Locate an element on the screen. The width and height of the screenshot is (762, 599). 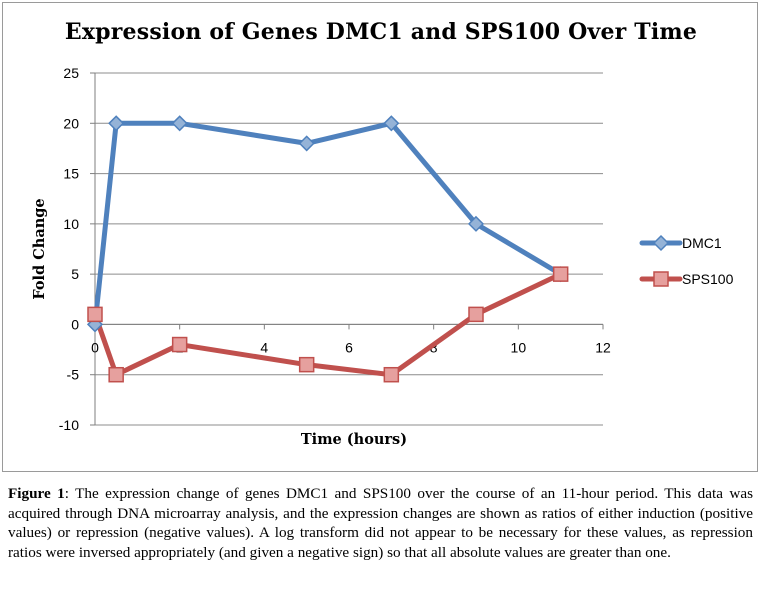
y-tick-label: 0 is located at coordinates (75, 324).